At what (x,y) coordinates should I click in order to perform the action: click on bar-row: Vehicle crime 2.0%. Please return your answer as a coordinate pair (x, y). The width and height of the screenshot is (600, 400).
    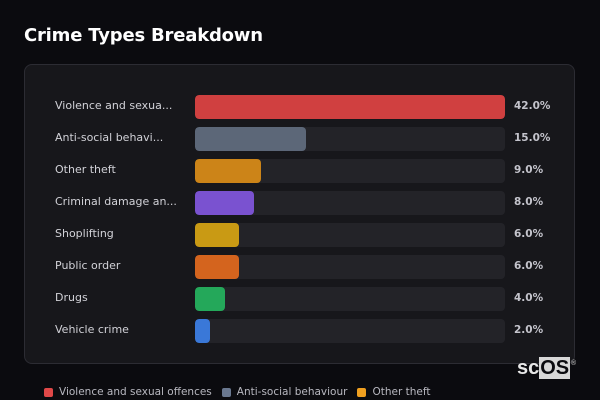
    Looking at the image, I should click on (299, 331).